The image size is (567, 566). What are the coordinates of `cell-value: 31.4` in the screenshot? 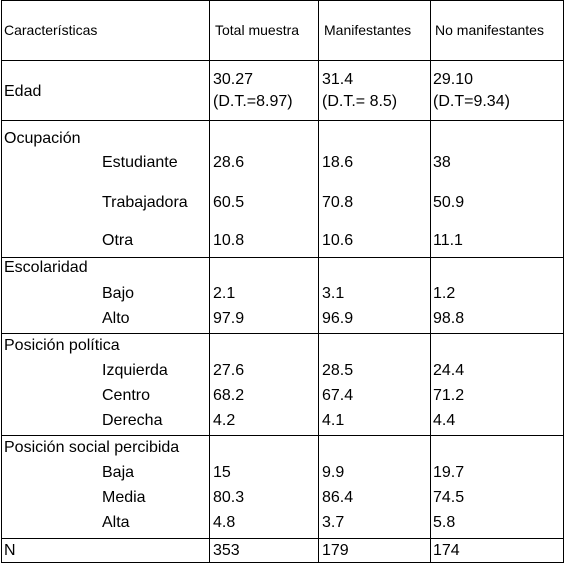 It's located at (338, 79).